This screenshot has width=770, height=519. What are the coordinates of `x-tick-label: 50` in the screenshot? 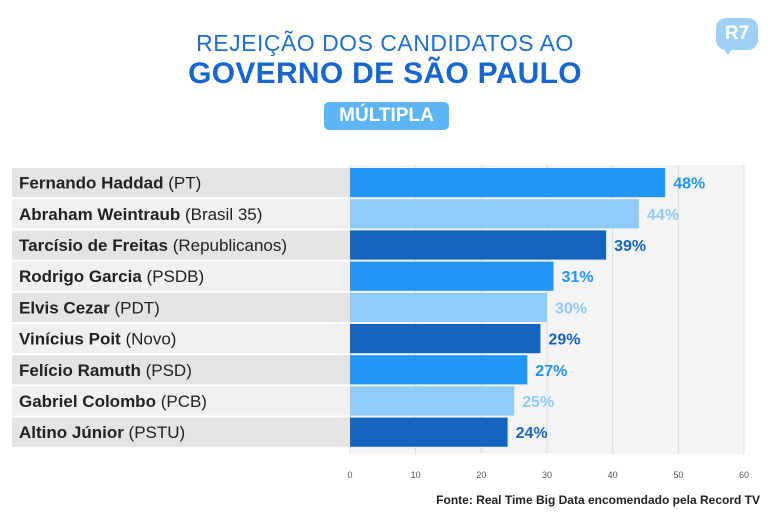 It's located at (678, 475).